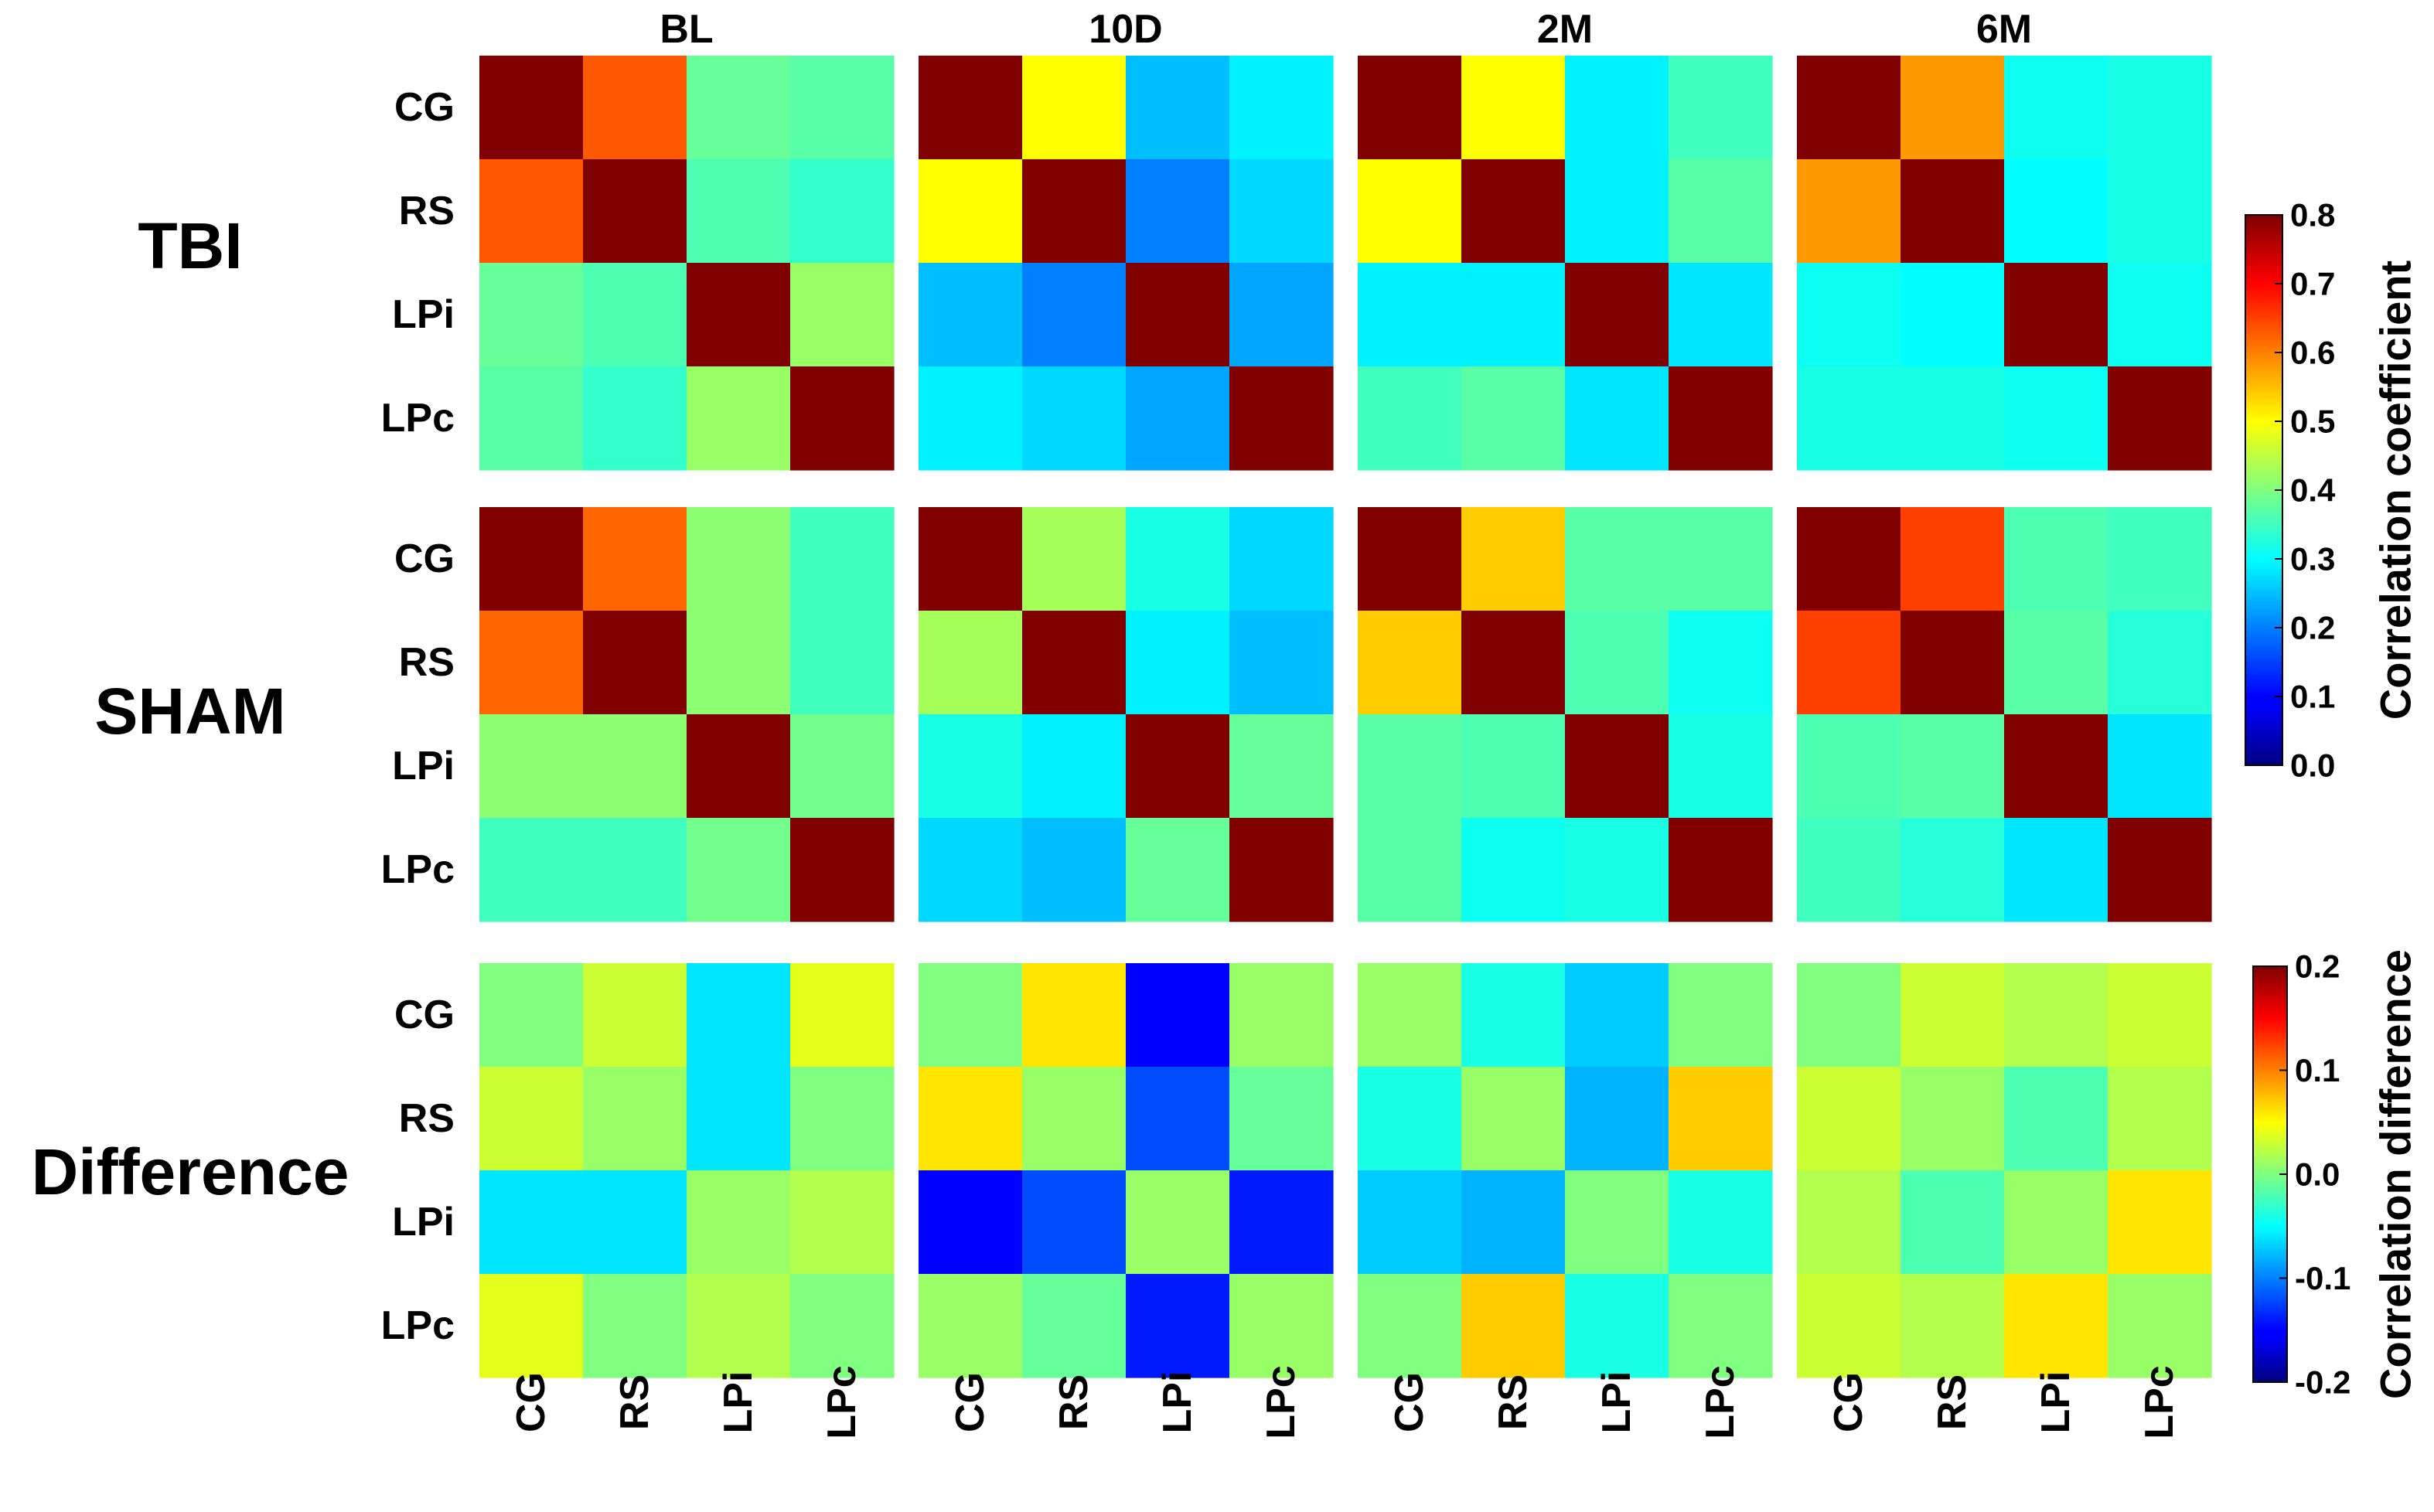 This screenshot has width=2434, height=1512. What do you see at coordinates (2312, 559) in the screenshot?
I see `colorbar-tick-label: 0.3` at bounding box center [2312, 559].